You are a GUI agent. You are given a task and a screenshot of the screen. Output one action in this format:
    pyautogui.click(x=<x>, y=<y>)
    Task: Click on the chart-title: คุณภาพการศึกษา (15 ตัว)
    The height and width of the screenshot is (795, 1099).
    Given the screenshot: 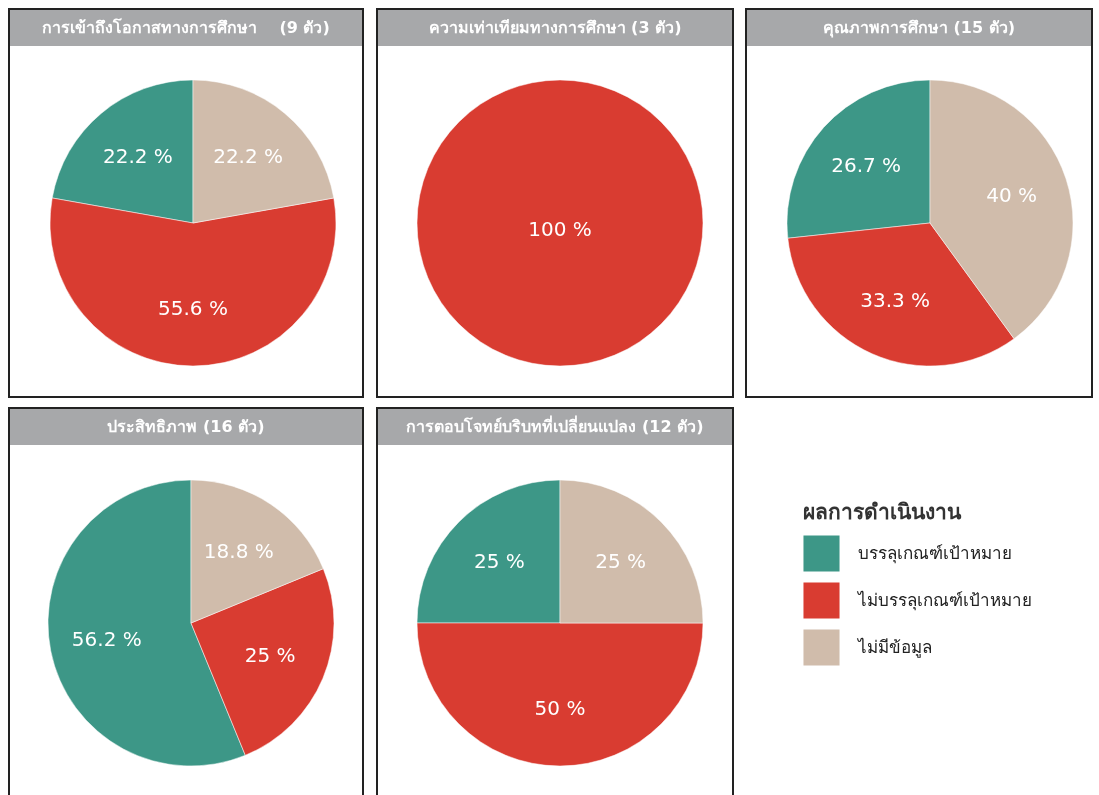 What is the action you would take?
    pyautogui.click(x=919, y=28)
    